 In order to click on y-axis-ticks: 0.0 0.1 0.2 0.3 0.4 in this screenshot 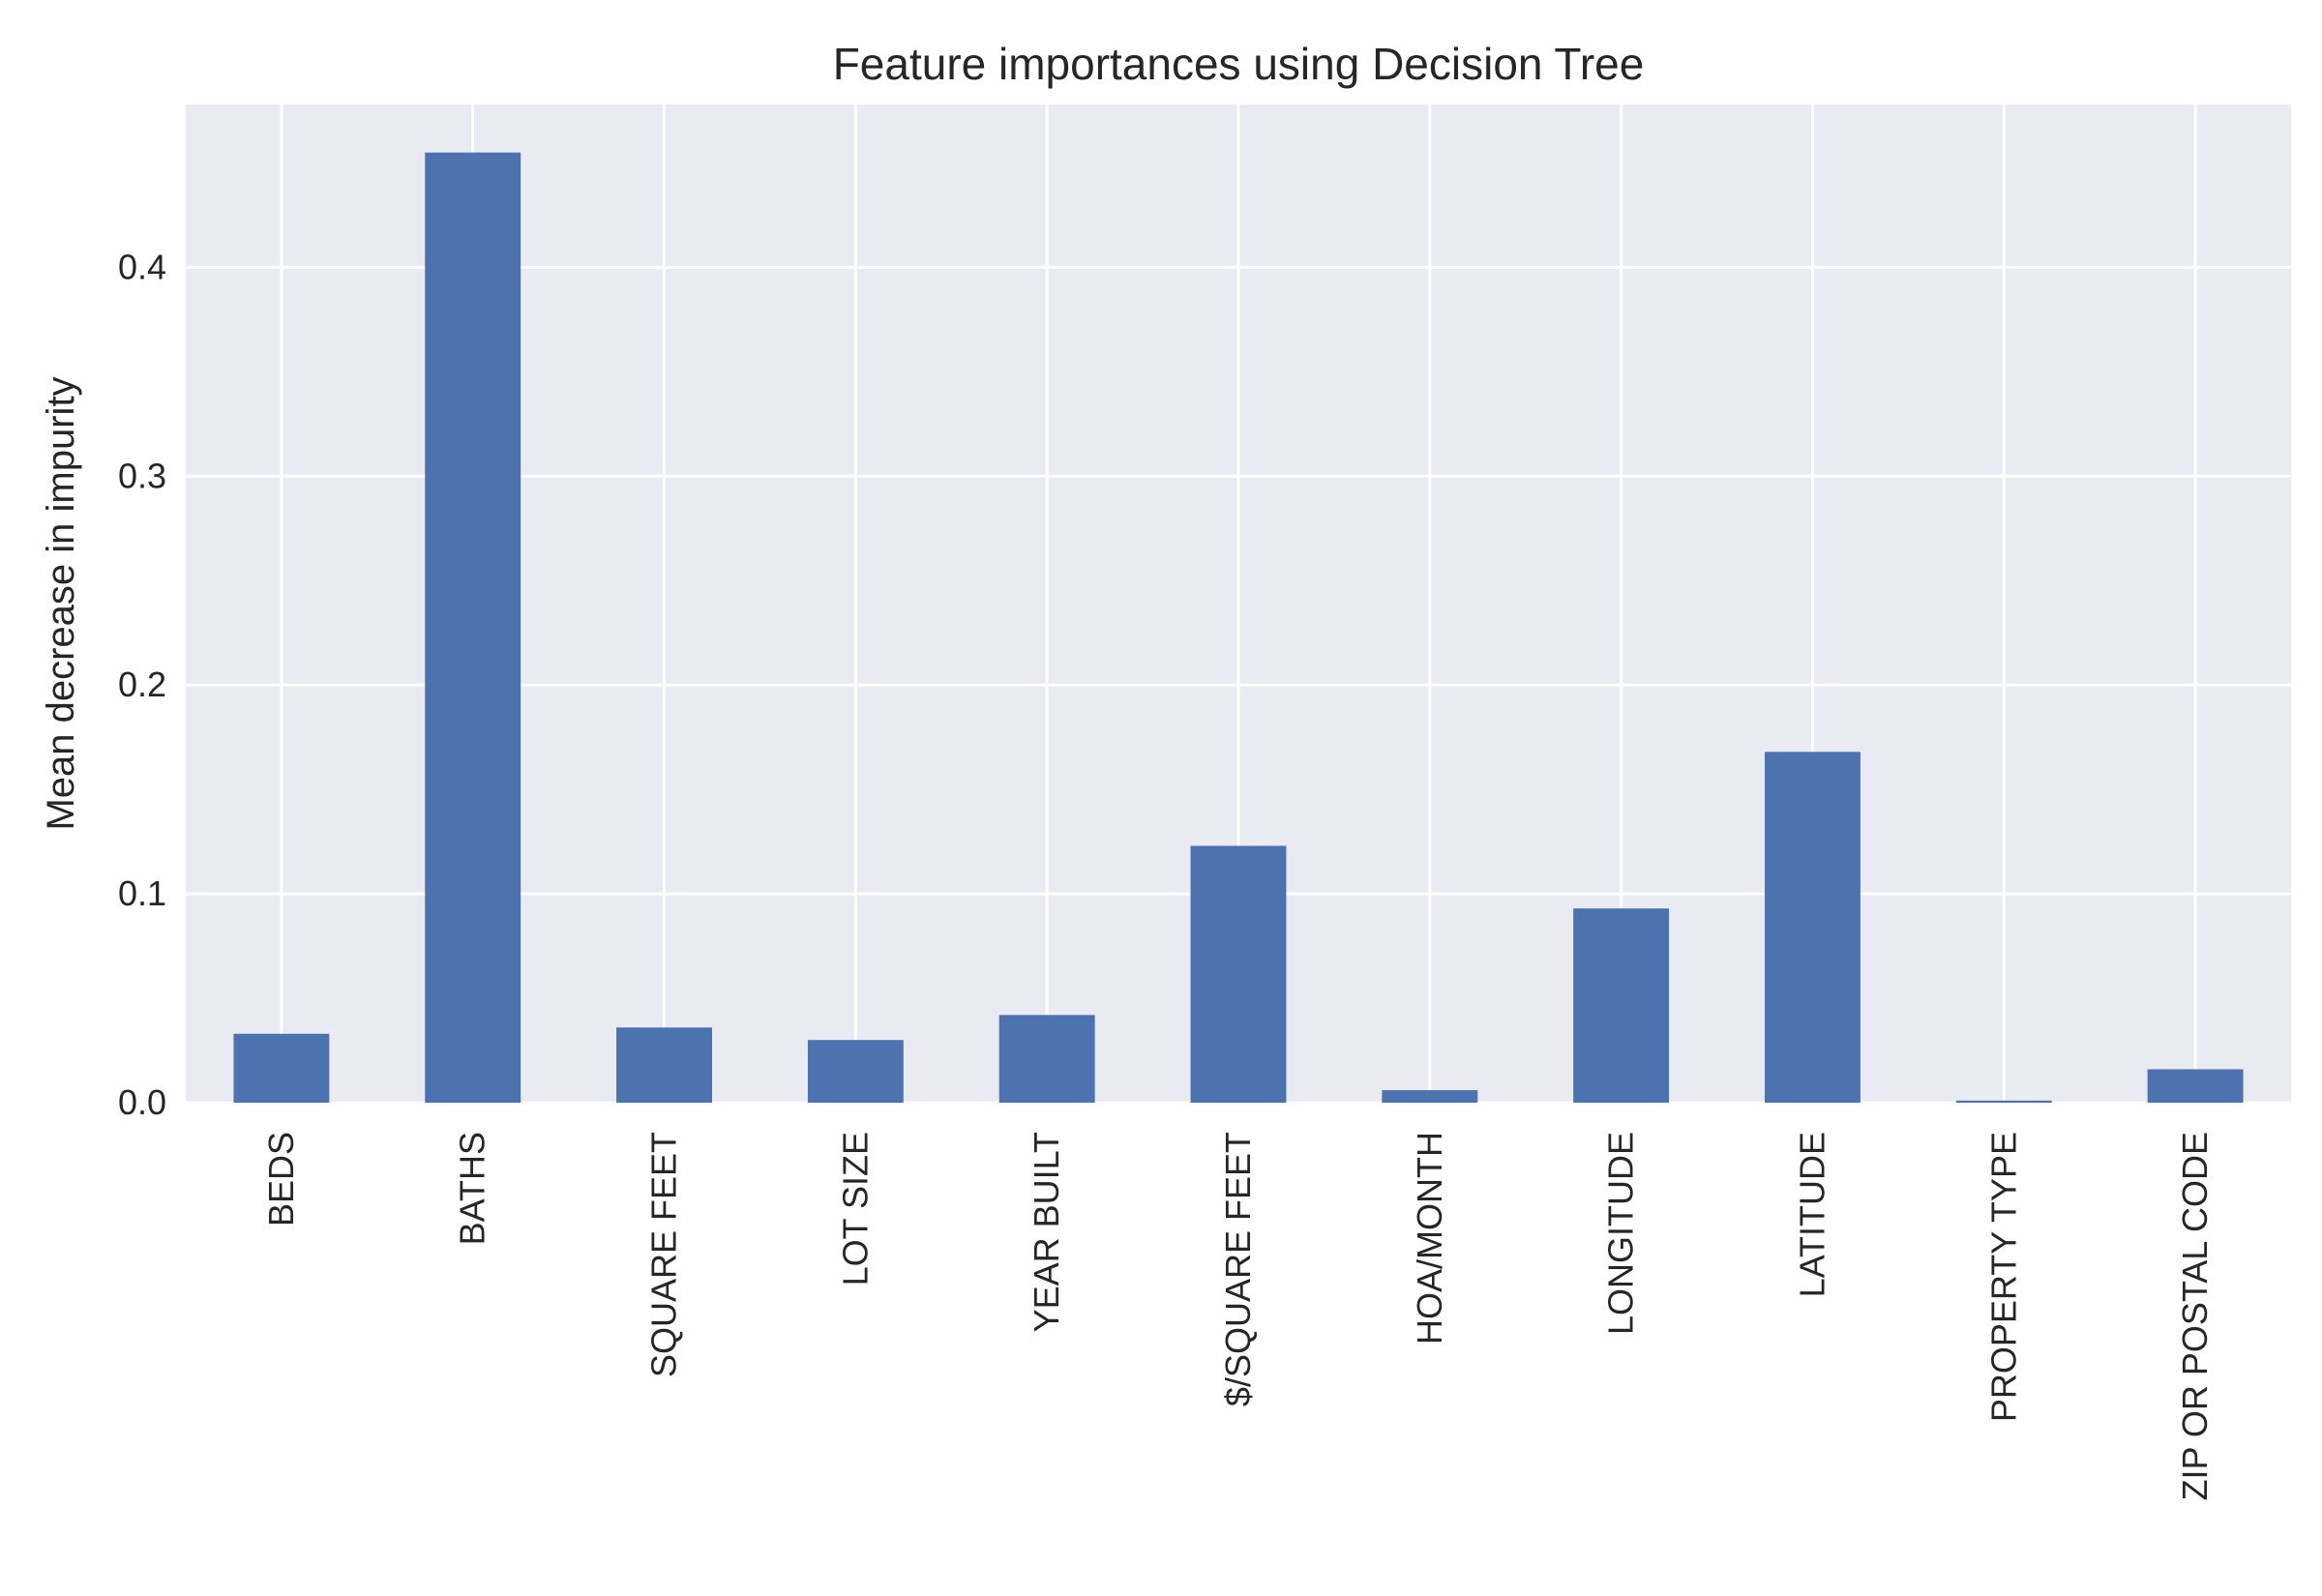, I will do `click(142, 684)`.